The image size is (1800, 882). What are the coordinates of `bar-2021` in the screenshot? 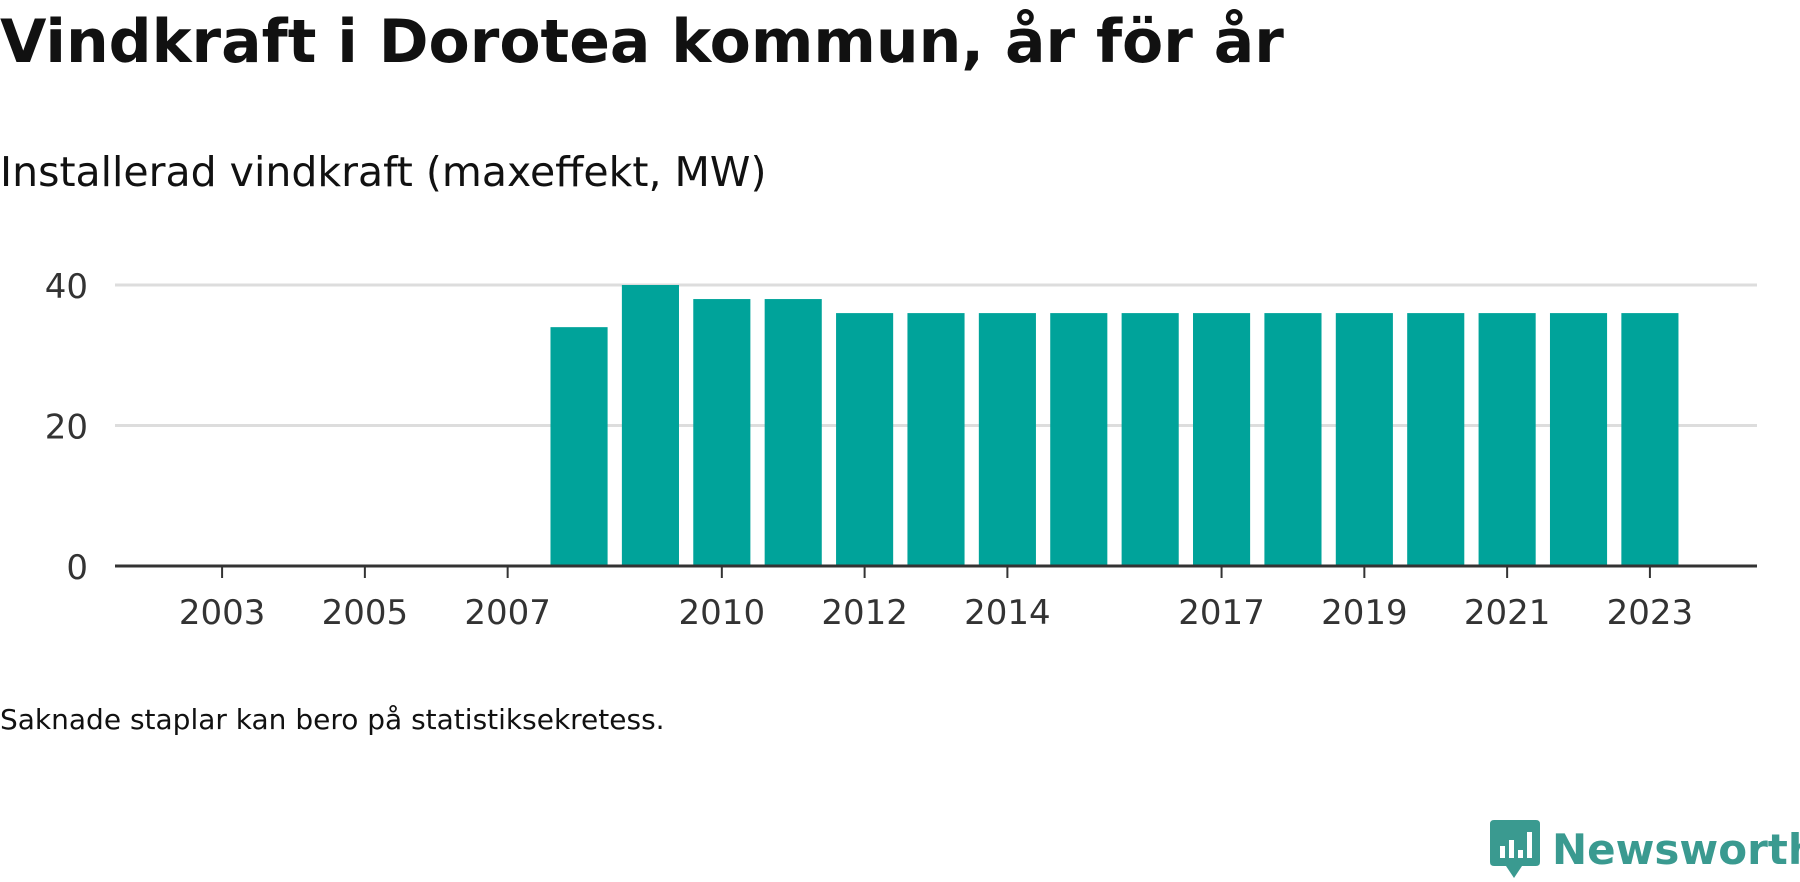 It's located at (1507, 439).